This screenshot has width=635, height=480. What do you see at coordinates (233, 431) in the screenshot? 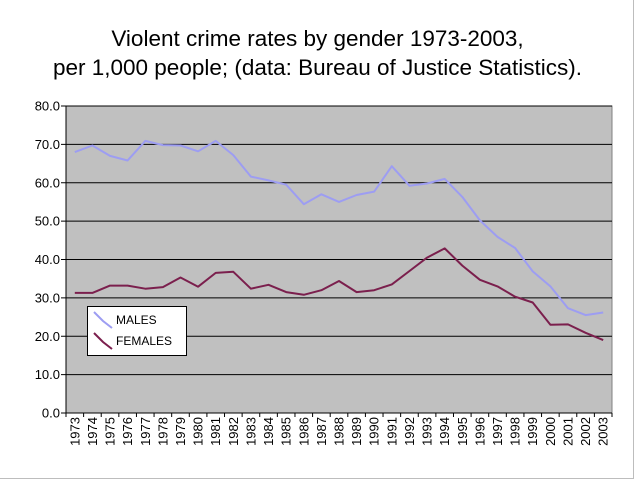
I see `x-tick-label: 1982` at bounding box center [233, 431].